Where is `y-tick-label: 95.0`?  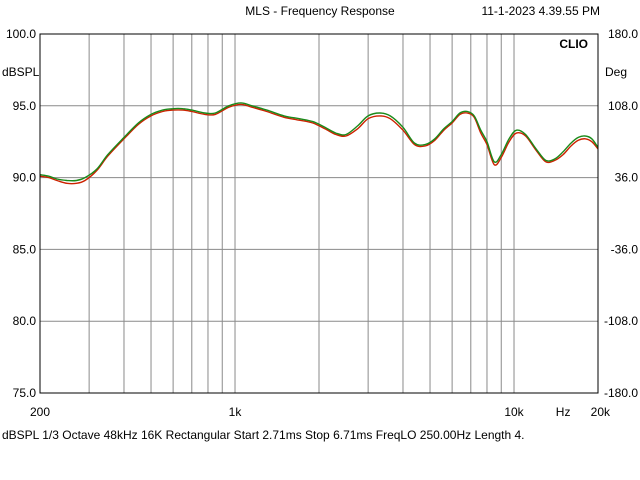 y-tick-label: 95.0 is located at coordinates (25, 106).